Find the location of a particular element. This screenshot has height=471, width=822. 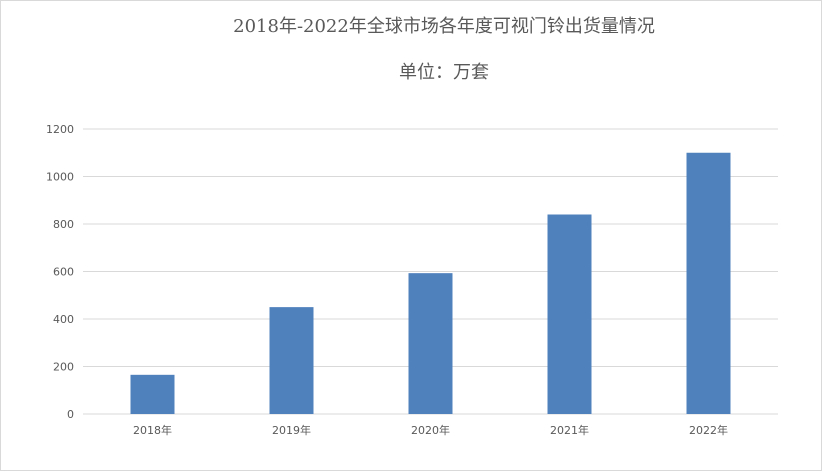

bar-2021年 is located at coordinates (569, 314).